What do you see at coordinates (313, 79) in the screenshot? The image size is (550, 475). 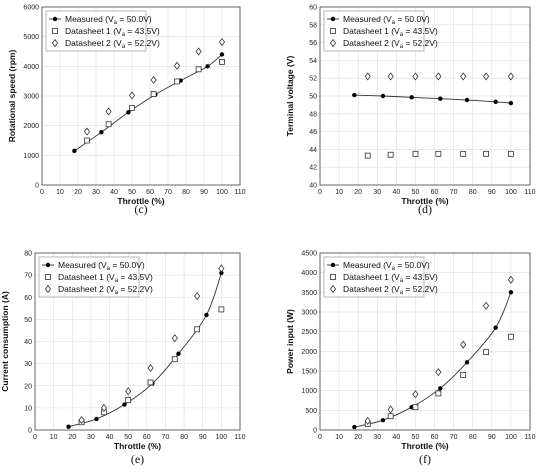 I see `y-tick-label: 52` at bounding box center [313, 79].